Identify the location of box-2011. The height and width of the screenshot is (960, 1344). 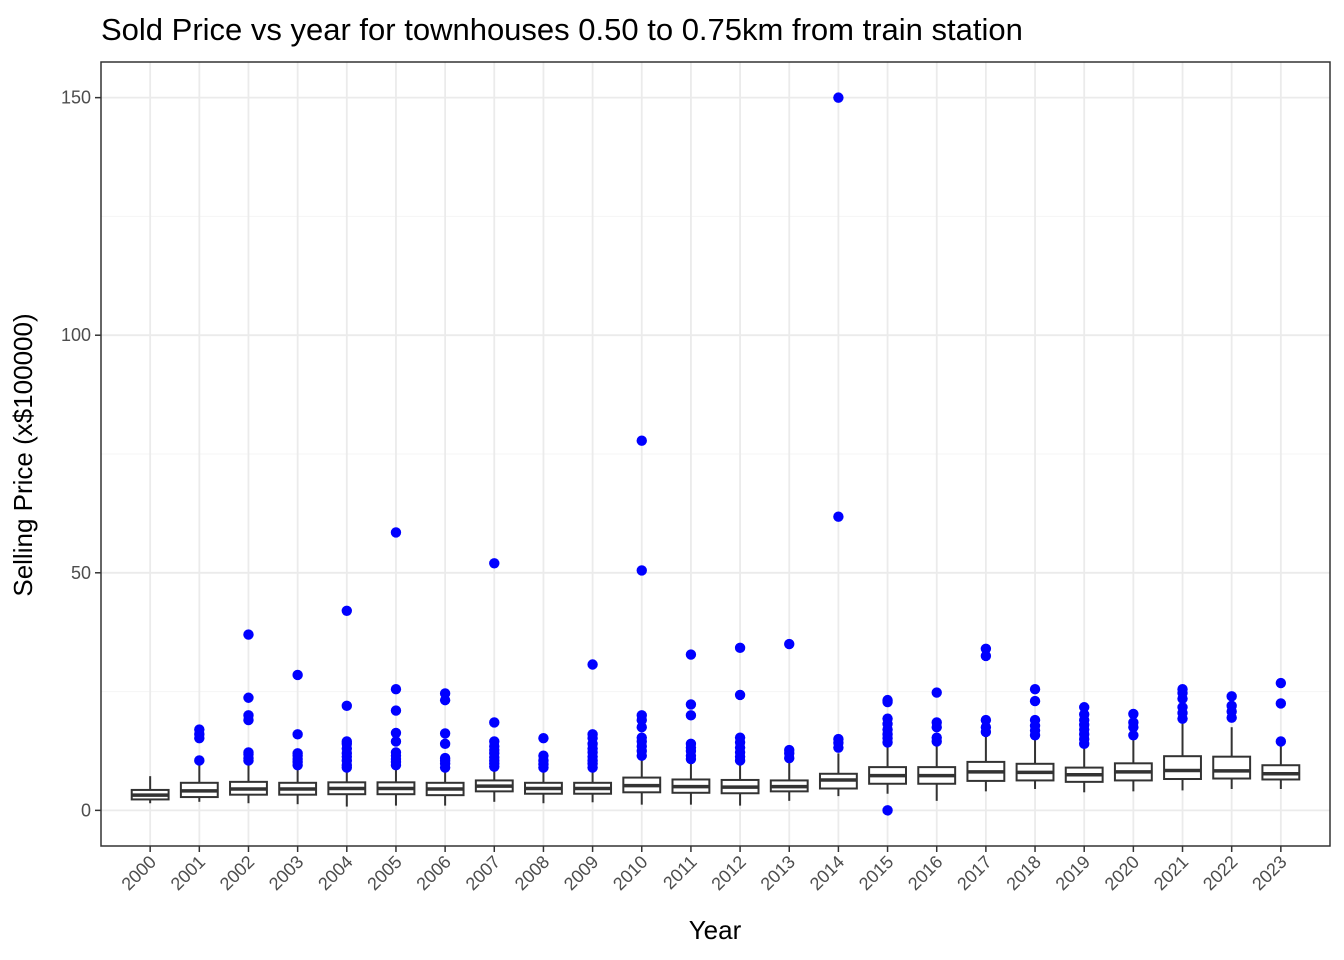
(691, 783).